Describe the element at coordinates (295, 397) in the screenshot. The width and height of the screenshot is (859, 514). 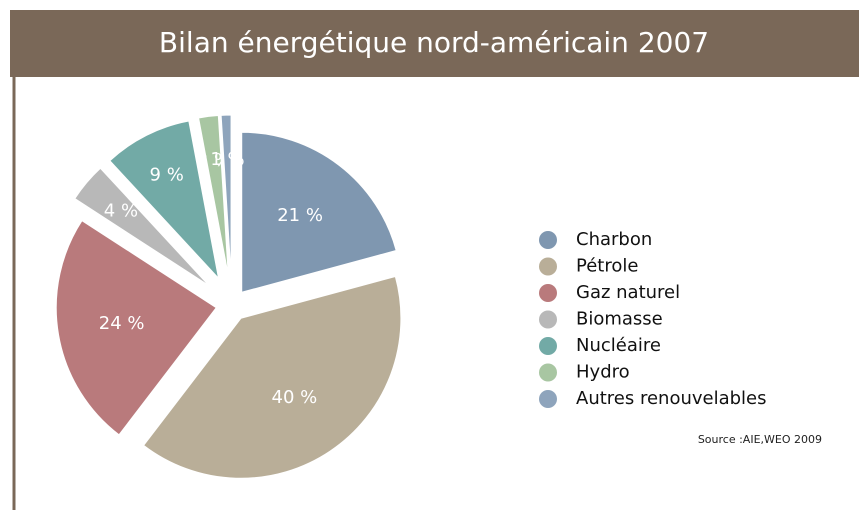
I see `slice-label: 40 %` at that location.